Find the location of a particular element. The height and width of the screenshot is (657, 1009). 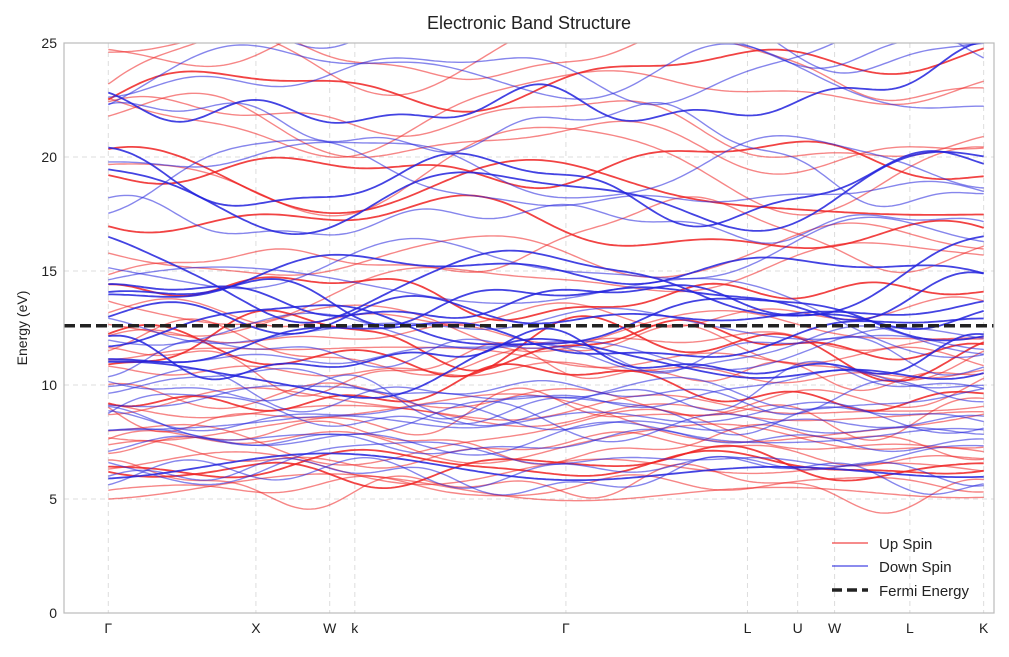

y-tick-label: 0 is located at coordinates (53, 613).